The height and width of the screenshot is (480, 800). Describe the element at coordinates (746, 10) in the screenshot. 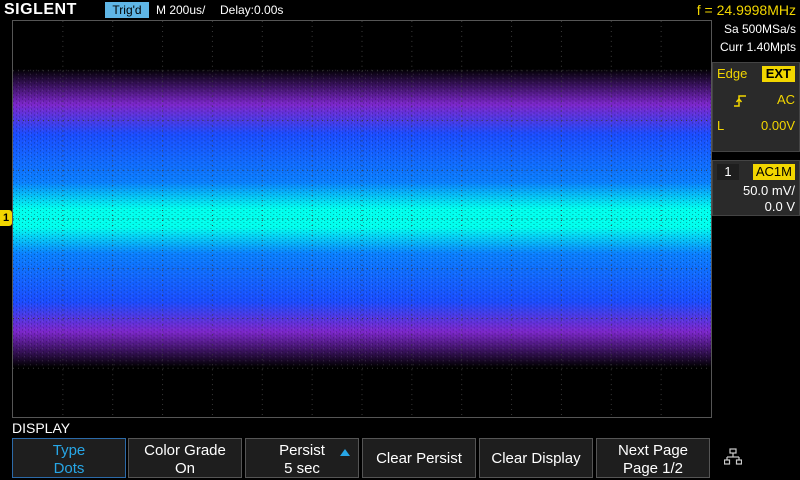

I see `frequency-readout: f = 24.9998MHz` at that location.